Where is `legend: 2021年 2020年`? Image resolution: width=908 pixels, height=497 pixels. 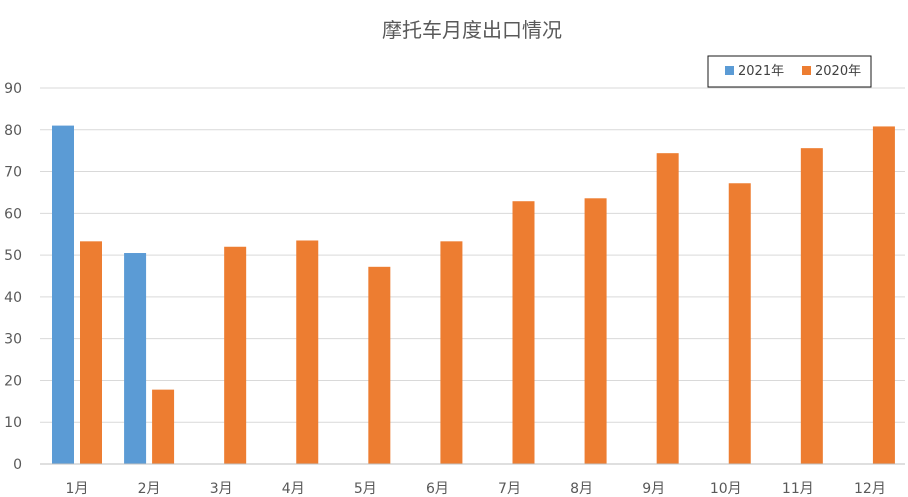 legend: 2021年 2020年 is located at coordinates (789, 71).